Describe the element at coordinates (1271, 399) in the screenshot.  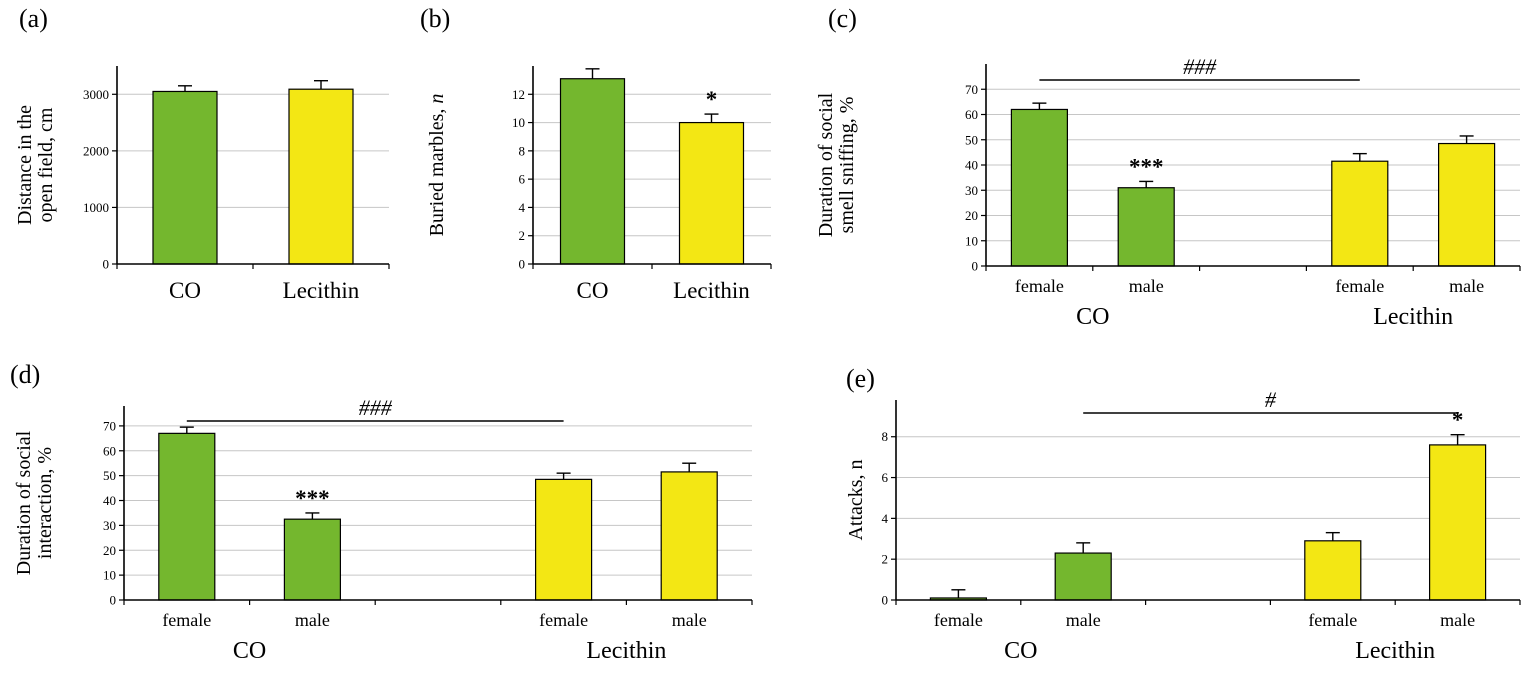
I see `sig-label: #` at that location.